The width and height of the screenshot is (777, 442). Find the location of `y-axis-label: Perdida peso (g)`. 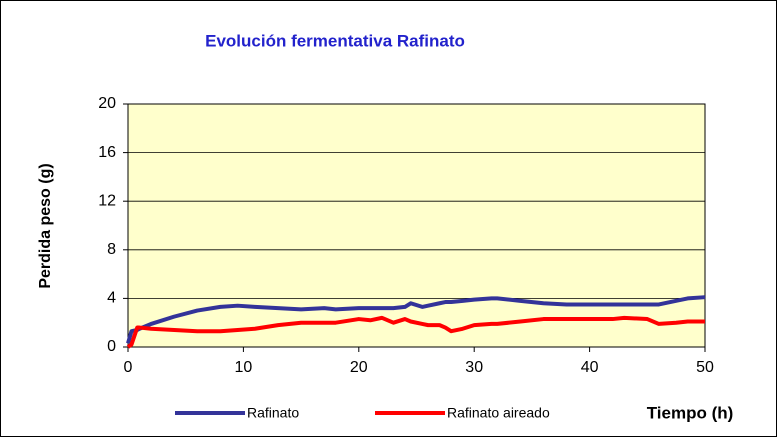

y-axis-label: Perdida peso (g) is located at coordinates (45, 225).